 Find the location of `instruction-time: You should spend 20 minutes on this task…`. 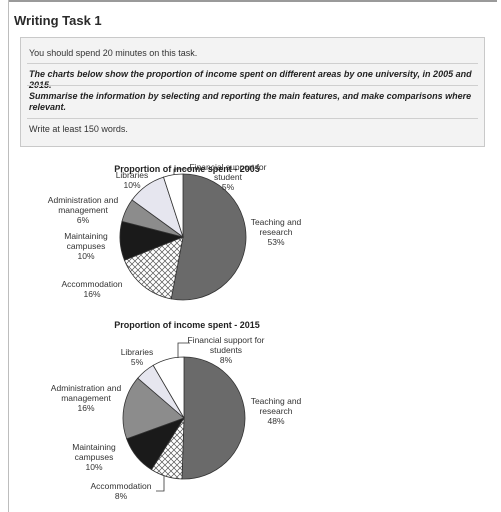

instruction-time: You should spend 20 minutes on this task… is located at coordinates (113, 53).